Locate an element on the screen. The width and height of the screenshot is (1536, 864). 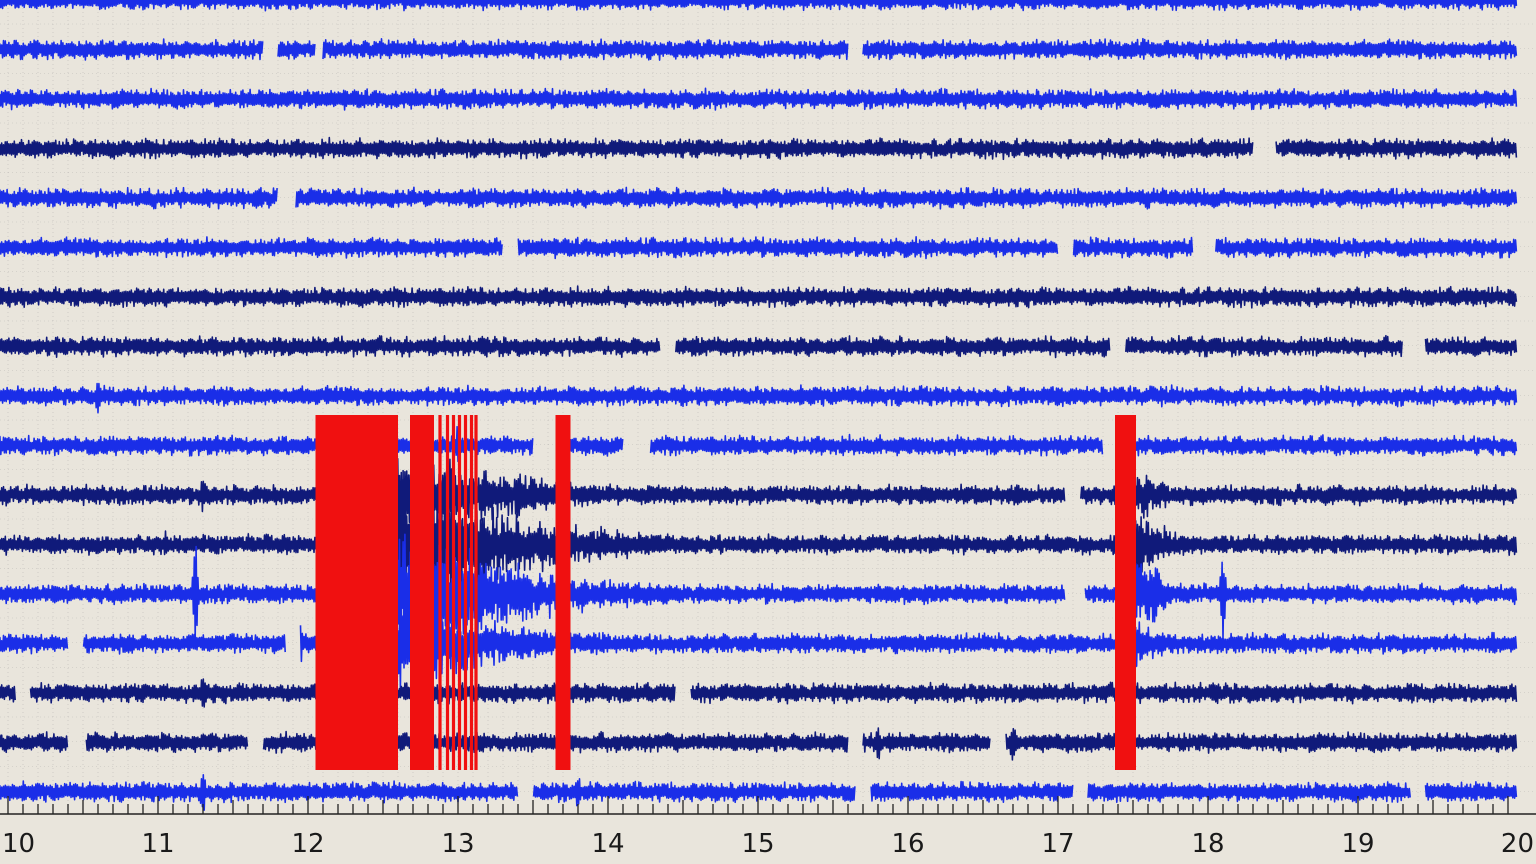
x-tick-label: 13 is located at coordinates (457, 844).